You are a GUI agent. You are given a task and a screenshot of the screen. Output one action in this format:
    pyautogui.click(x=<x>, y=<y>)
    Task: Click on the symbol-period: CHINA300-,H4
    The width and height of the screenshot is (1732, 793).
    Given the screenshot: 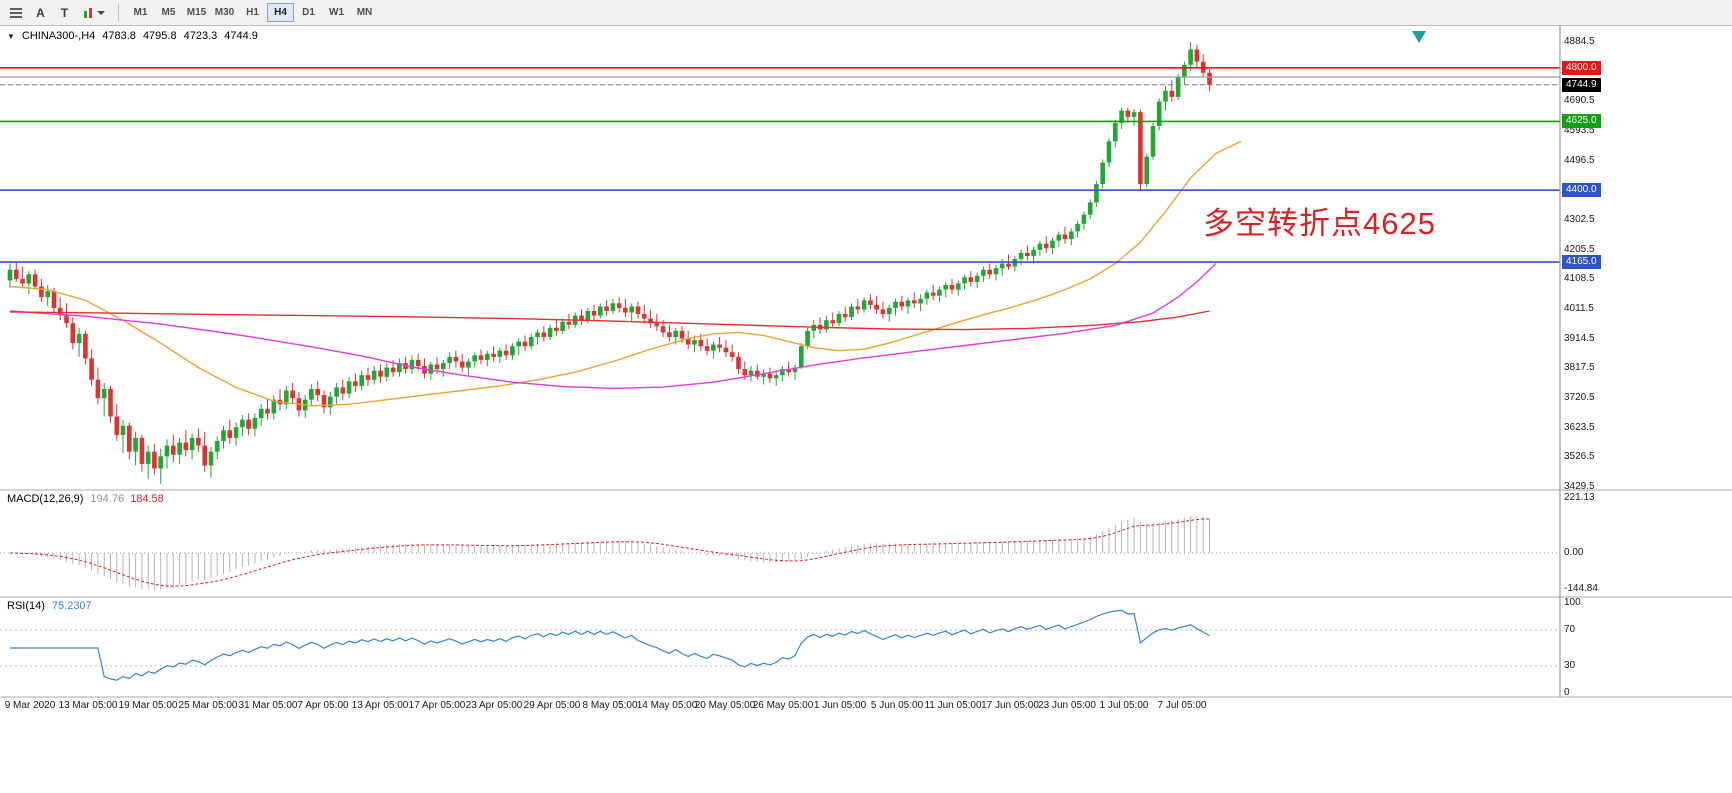 What is the action you would take?
    pyautogui.click(x=58, y=36)
    